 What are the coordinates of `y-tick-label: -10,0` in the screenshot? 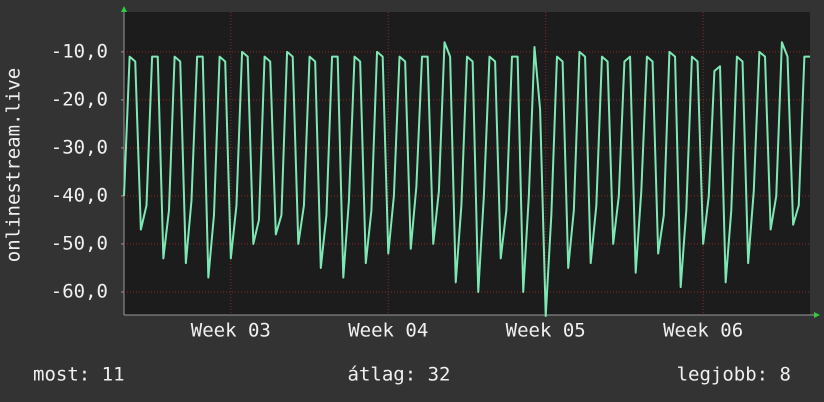 It's located at (79, 51).